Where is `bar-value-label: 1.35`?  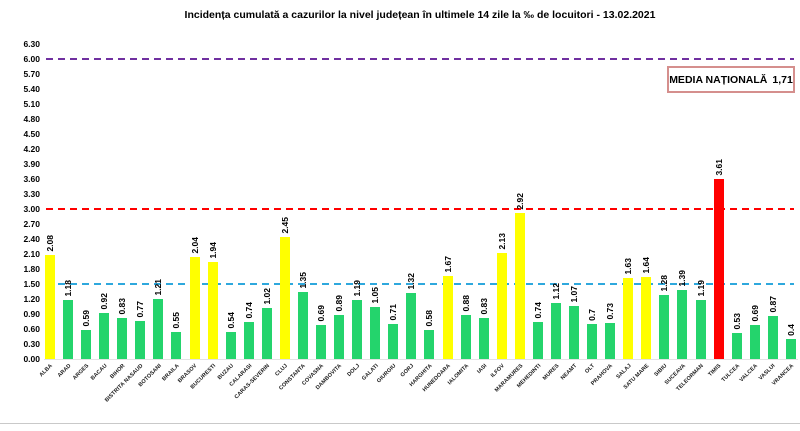
bar-value-label: 1.35 is located at coordinates (302, 280).